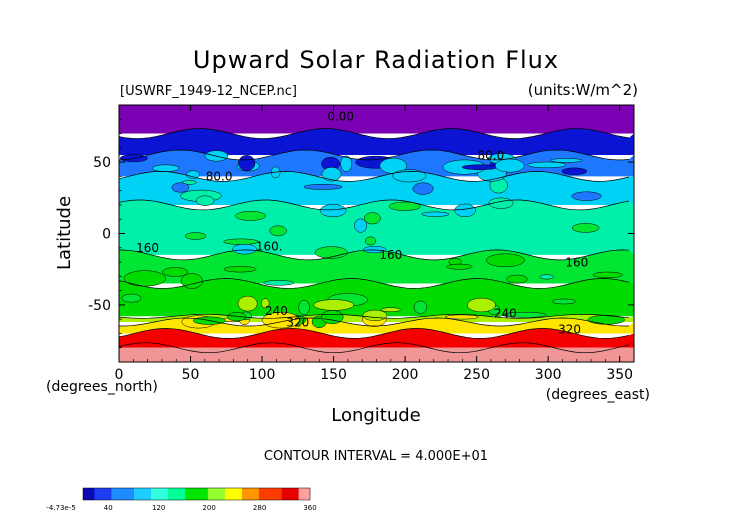 The height and width of the screenshot is (532, 752). I want to click on x-tick-label: 350, so click(619, 375).